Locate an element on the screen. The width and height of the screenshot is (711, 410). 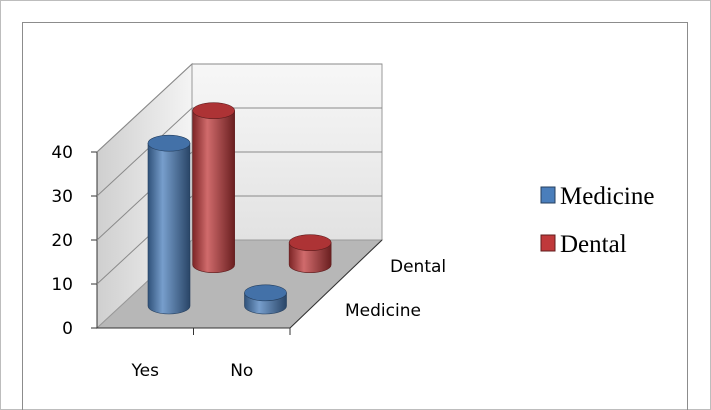
y-tick-label: 40 is located at coordinates (62, 153).